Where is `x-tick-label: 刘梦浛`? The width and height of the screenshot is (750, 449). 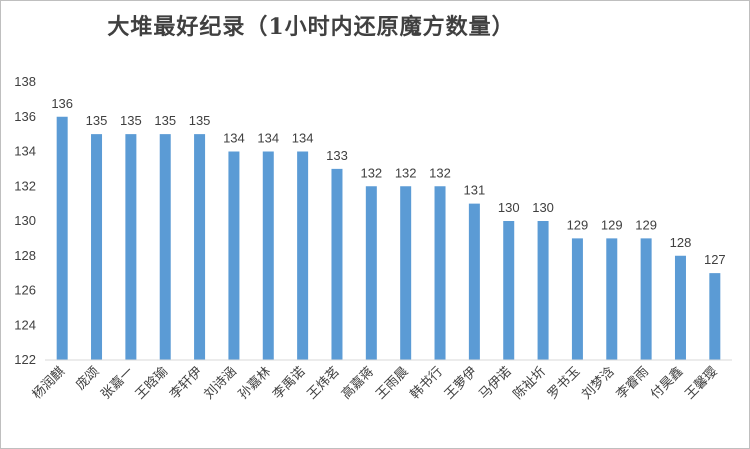
x-tick-label: 刘梦浛 is located at coordinates (598, 383).